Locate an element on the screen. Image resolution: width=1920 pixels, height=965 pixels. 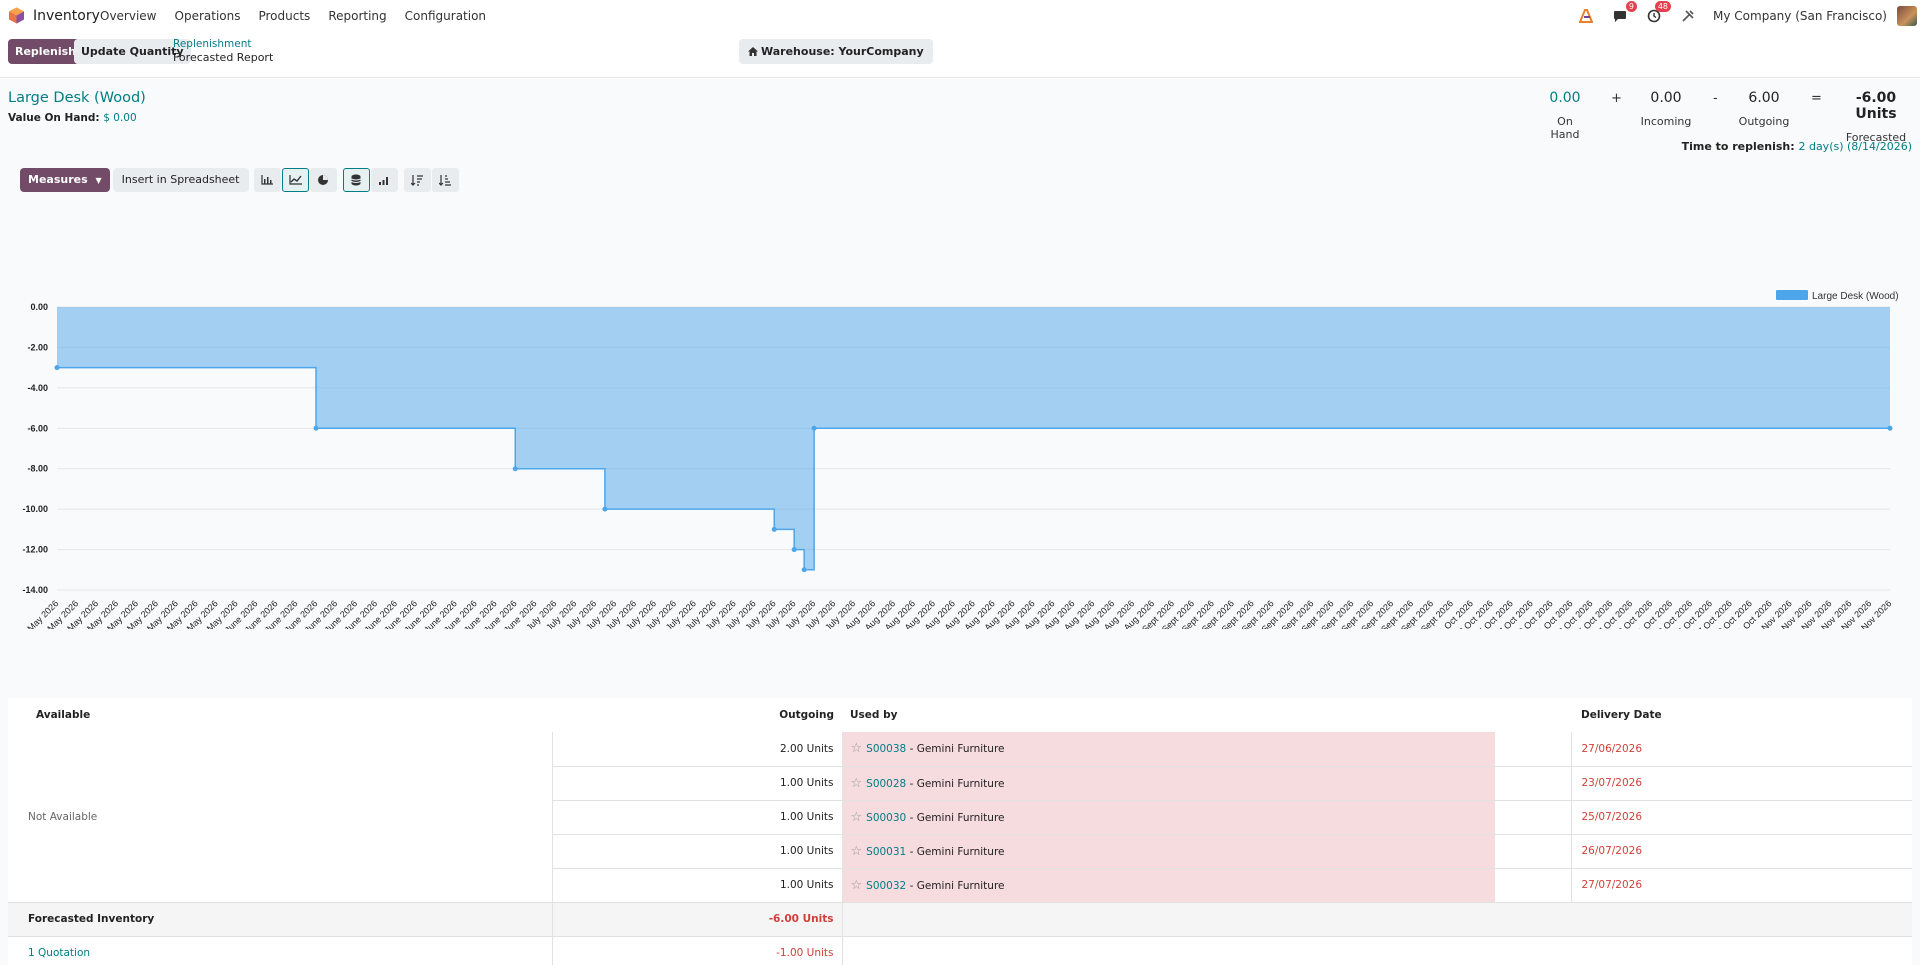
caret-down-icon: ▼ is located at coordinates (98, 180).